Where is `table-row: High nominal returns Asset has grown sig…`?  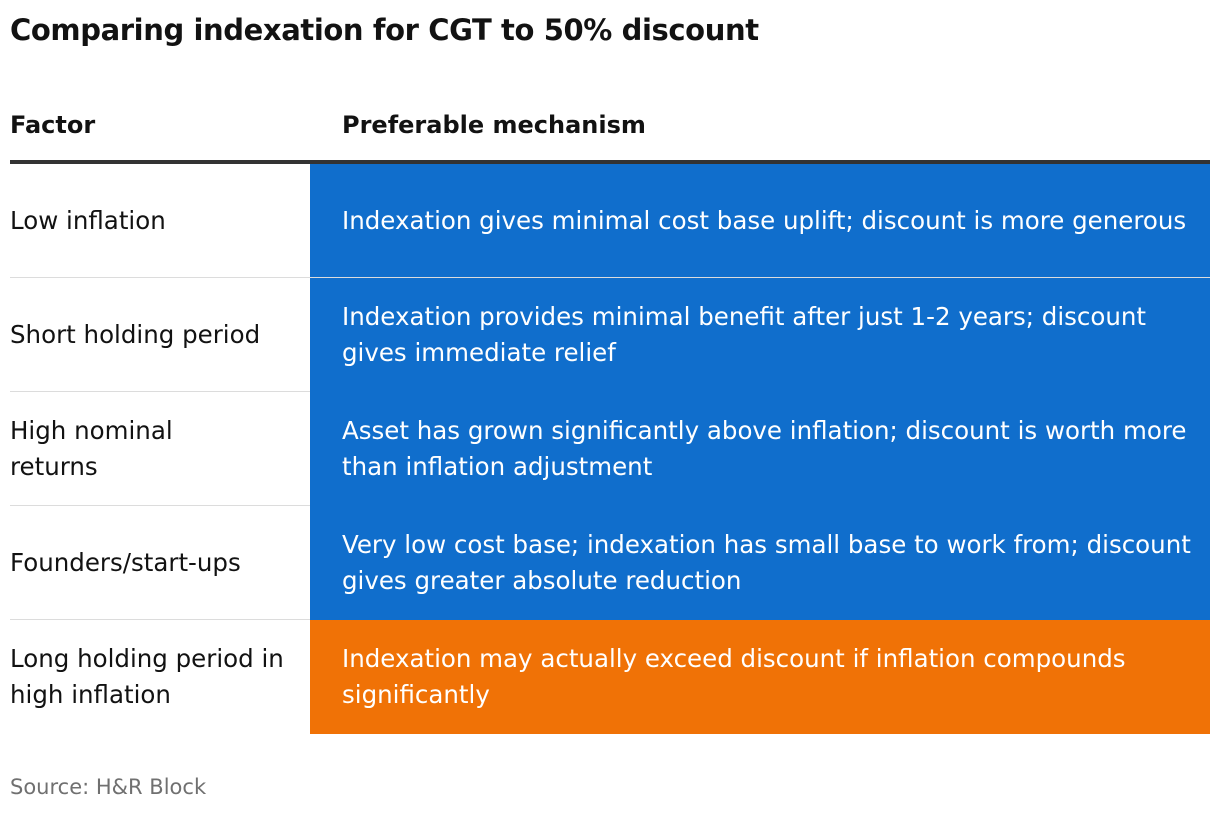 table-row: High nominal returns Asset has grown sig… is located at coordinates (610, 449).